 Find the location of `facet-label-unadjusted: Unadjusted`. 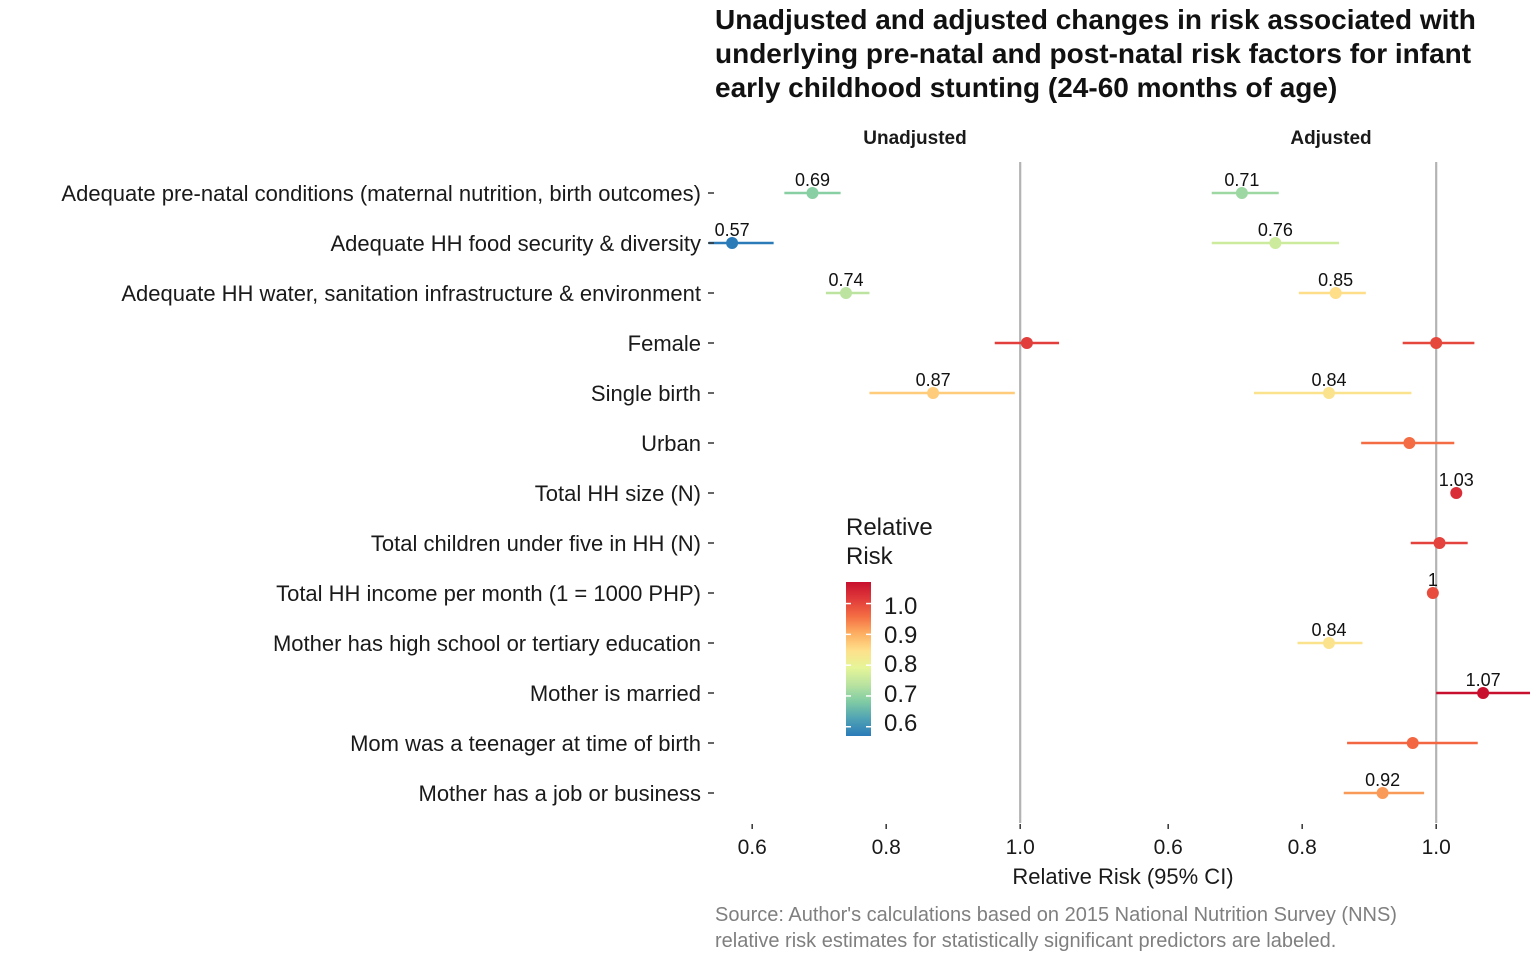

facet-label-unadjusted: Unadjusted is located at coordinates (915, 138).